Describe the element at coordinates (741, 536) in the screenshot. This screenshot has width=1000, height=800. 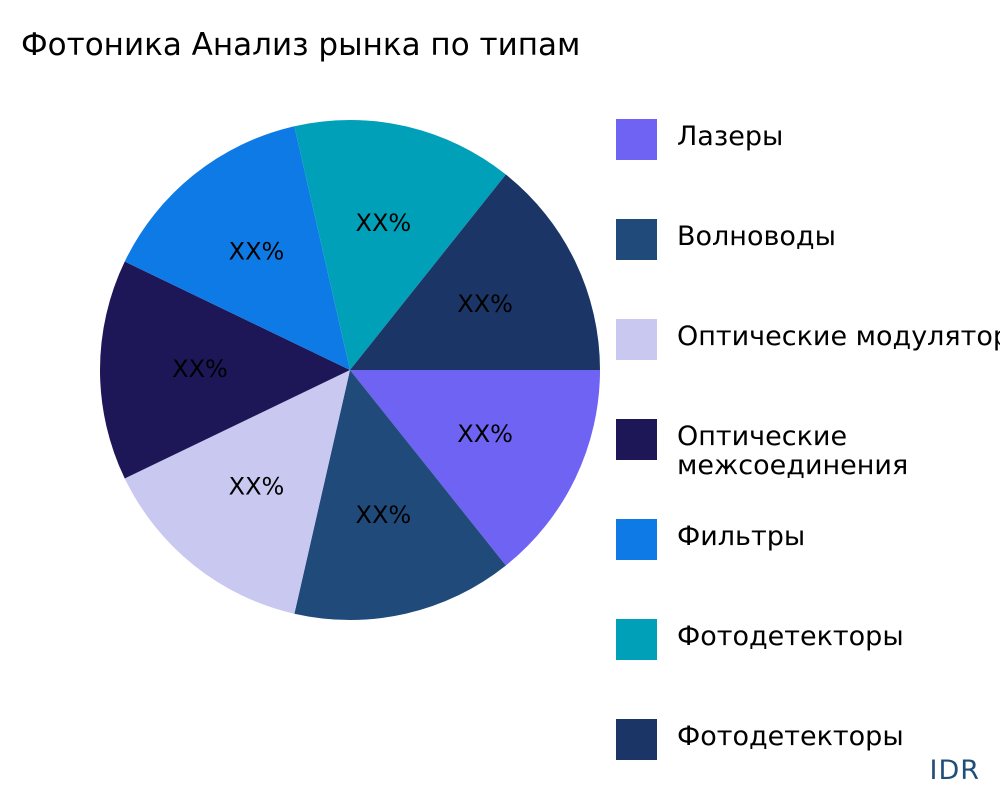
I see `legend-label: Фильтры` at that location.